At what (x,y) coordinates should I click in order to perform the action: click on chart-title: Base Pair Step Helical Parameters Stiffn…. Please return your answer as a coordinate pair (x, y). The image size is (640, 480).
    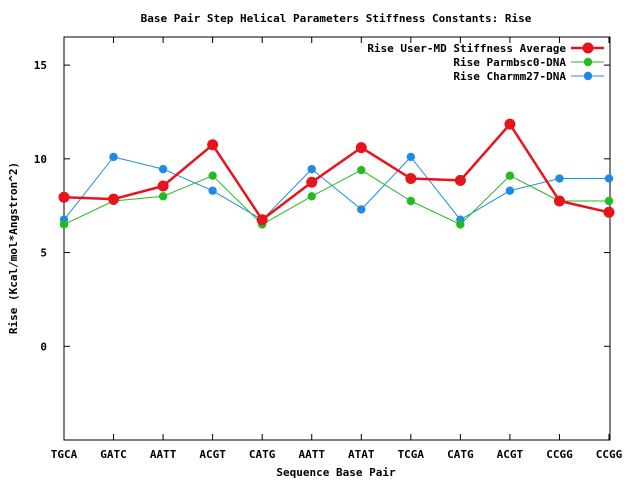
    Looking at the image, I should click on (336, 18).